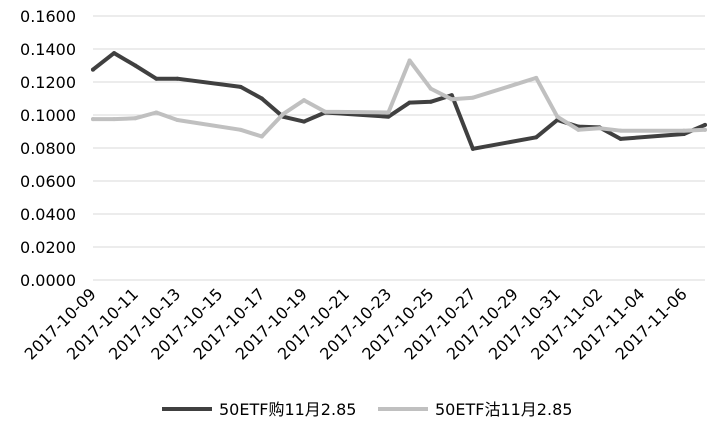 The width and height of the screenshot is (719, 426). Describe the element at coordinates (48, 280) in the screenshot. I see `y-tick-label: 0.0000` at that location.